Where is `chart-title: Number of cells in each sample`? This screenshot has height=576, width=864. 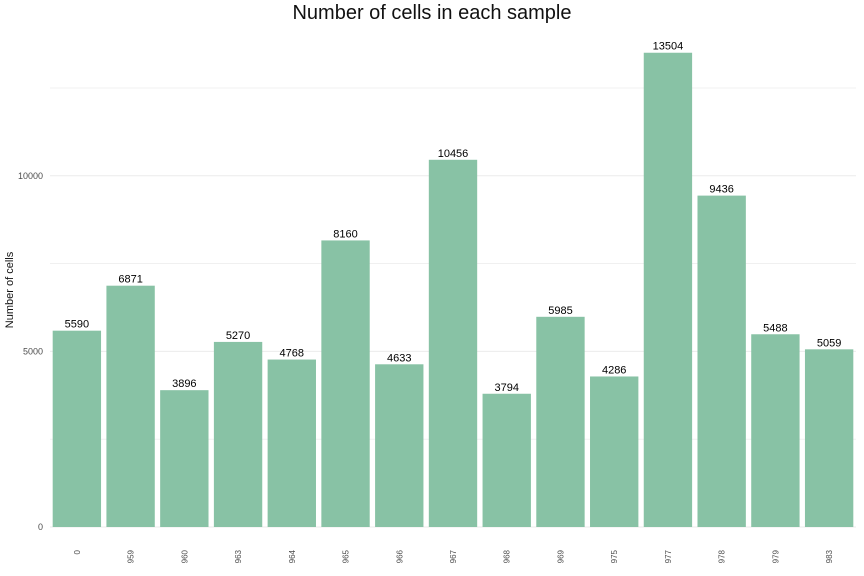
chart-title: Number of cells in each sample is located at coordinates (432, 13).